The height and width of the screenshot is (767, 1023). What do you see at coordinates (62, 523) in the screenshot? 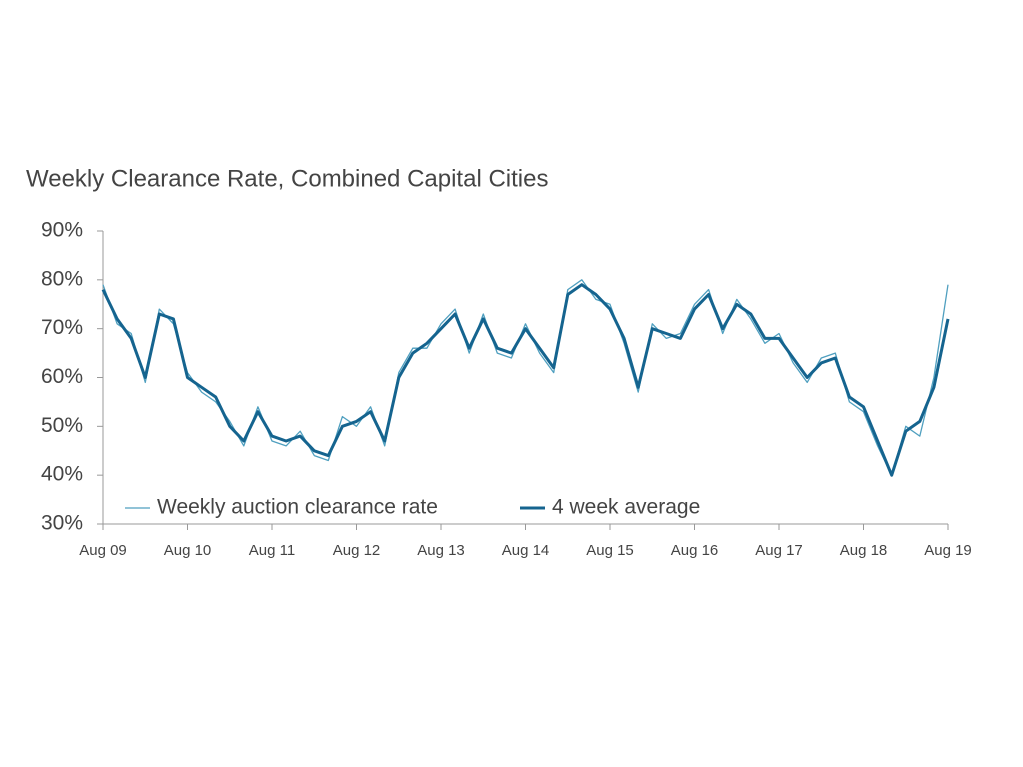
I see `y-tick-label: 30%` at bounding box center [62, 523].